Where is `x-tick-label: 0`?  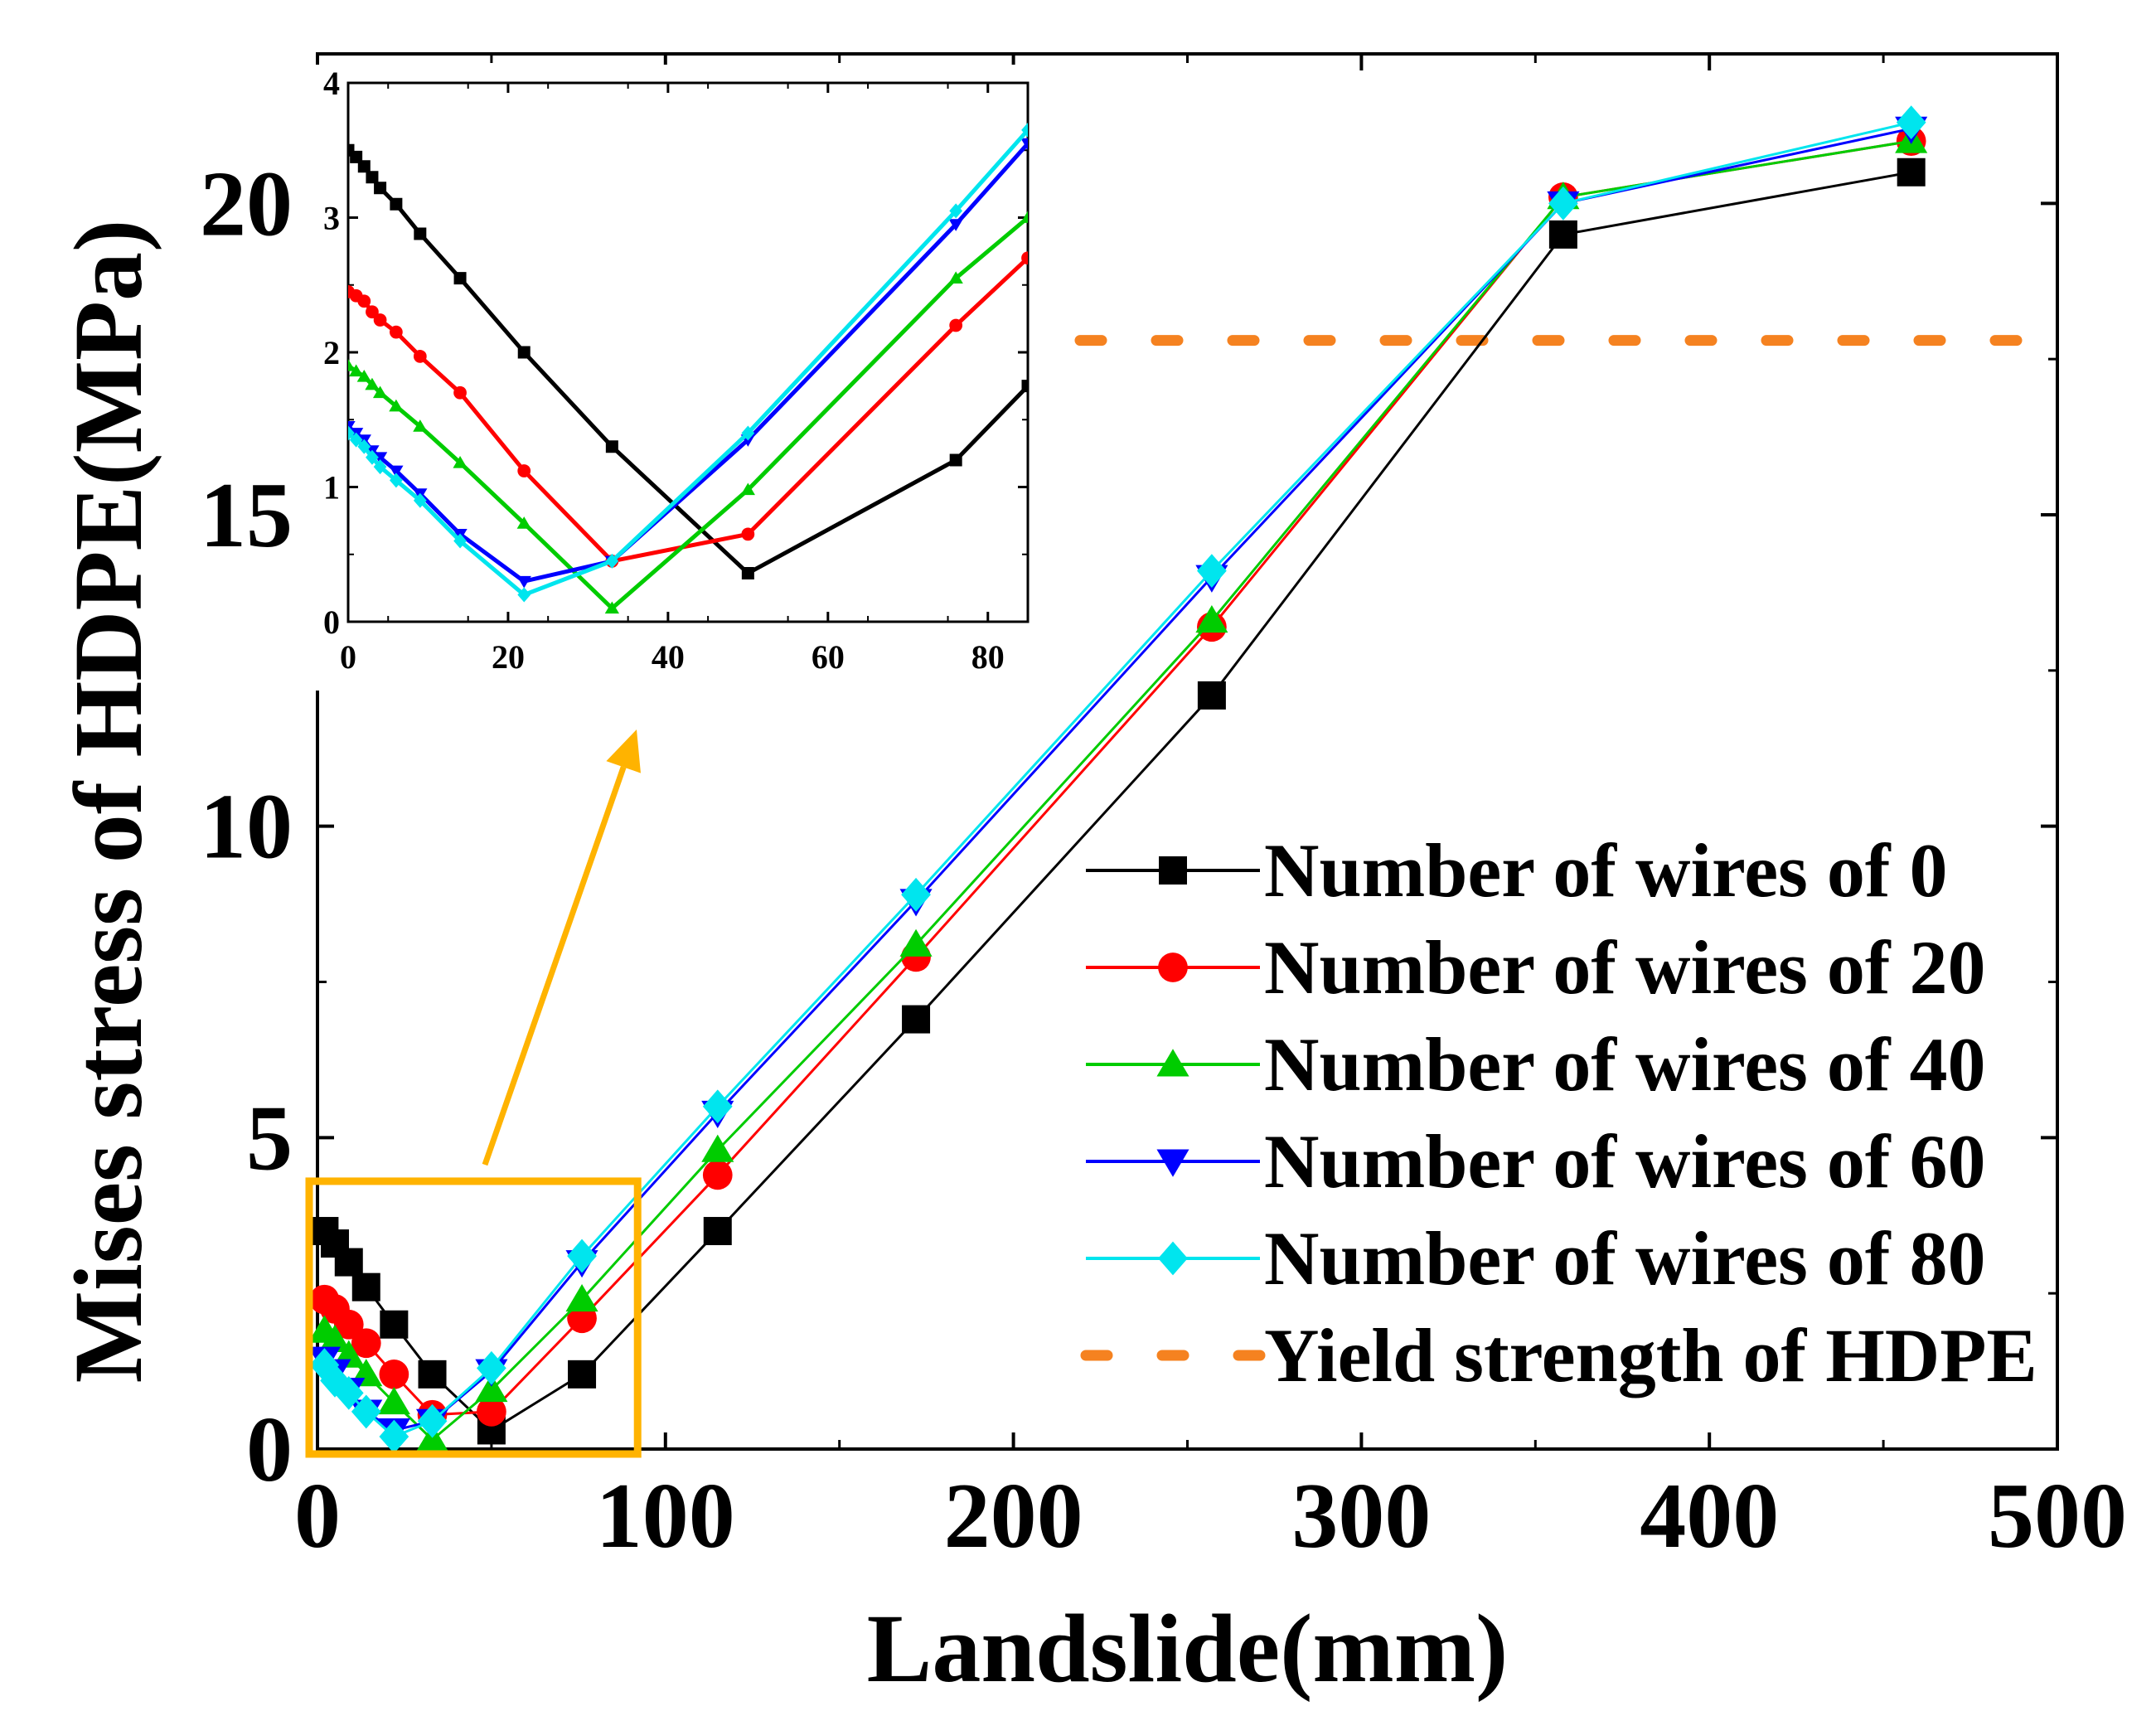
x-tick-label: 0 is located at coordinates (317, 1516).